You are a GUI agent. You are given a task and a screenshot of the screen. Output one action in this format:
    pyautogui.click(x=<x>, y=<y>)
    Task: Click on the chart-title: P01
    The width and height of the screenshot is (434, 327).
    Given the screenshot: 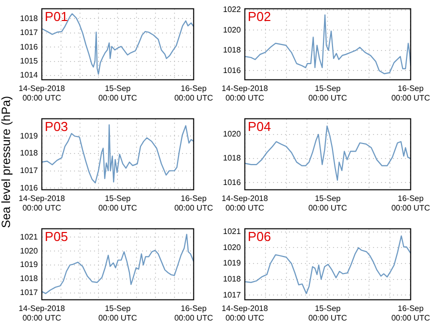 What is the action you would take?
    pyautogui.click(x=56, y=16)
    